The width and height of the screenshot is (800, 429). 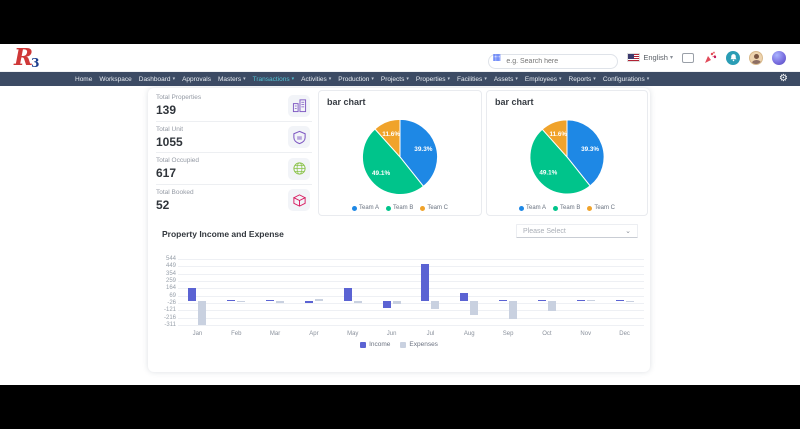 What do you see at coordinates (381, 173) in the screenshot?
I see `pie-percent-label: 49.1%` at bounding box center [381, 173].